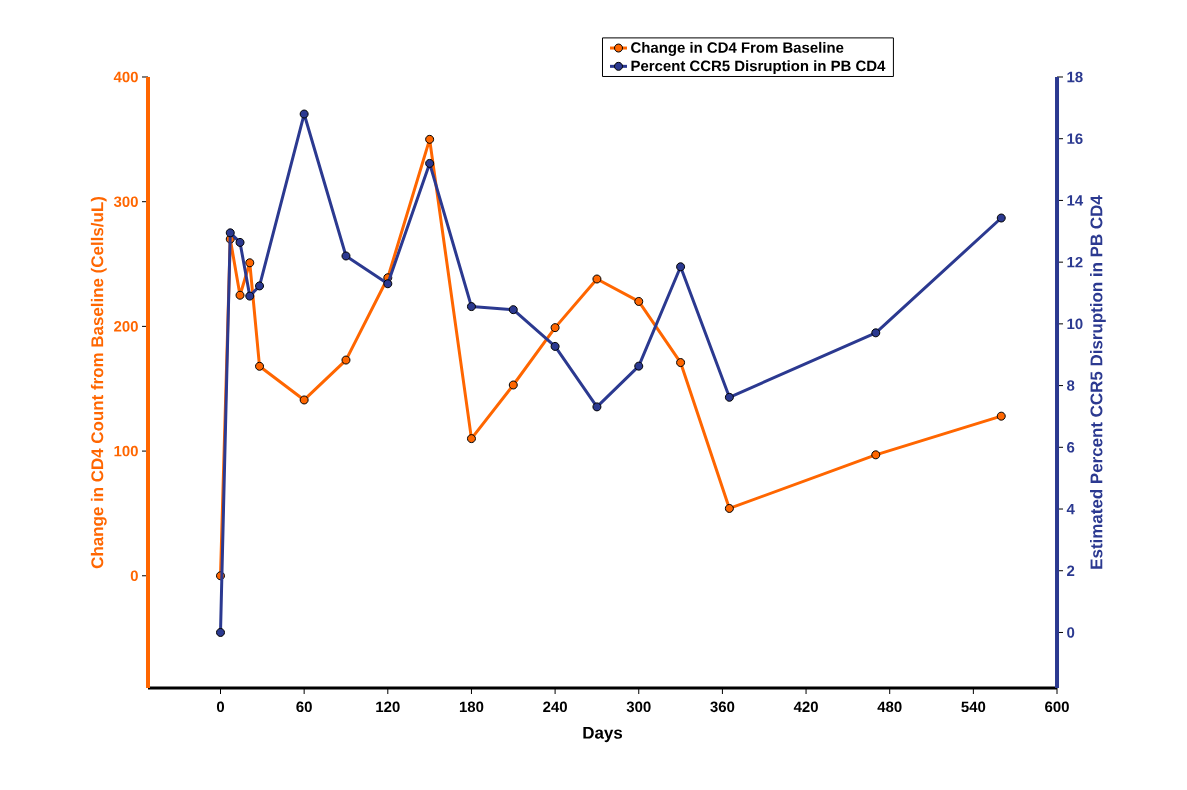 Image resolution: width=1187 pixels, height=790 pixels. What do you see at coordinates (1075, 77) in the screenshot?
I see `y2-tick-label: 18` at bounding box center [1075, 77].